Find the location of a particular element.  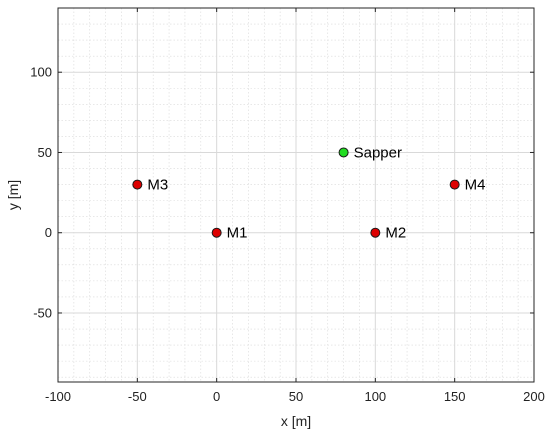

y-tick-labels: -50 0 50 100 is located at coordinates (41, 193).